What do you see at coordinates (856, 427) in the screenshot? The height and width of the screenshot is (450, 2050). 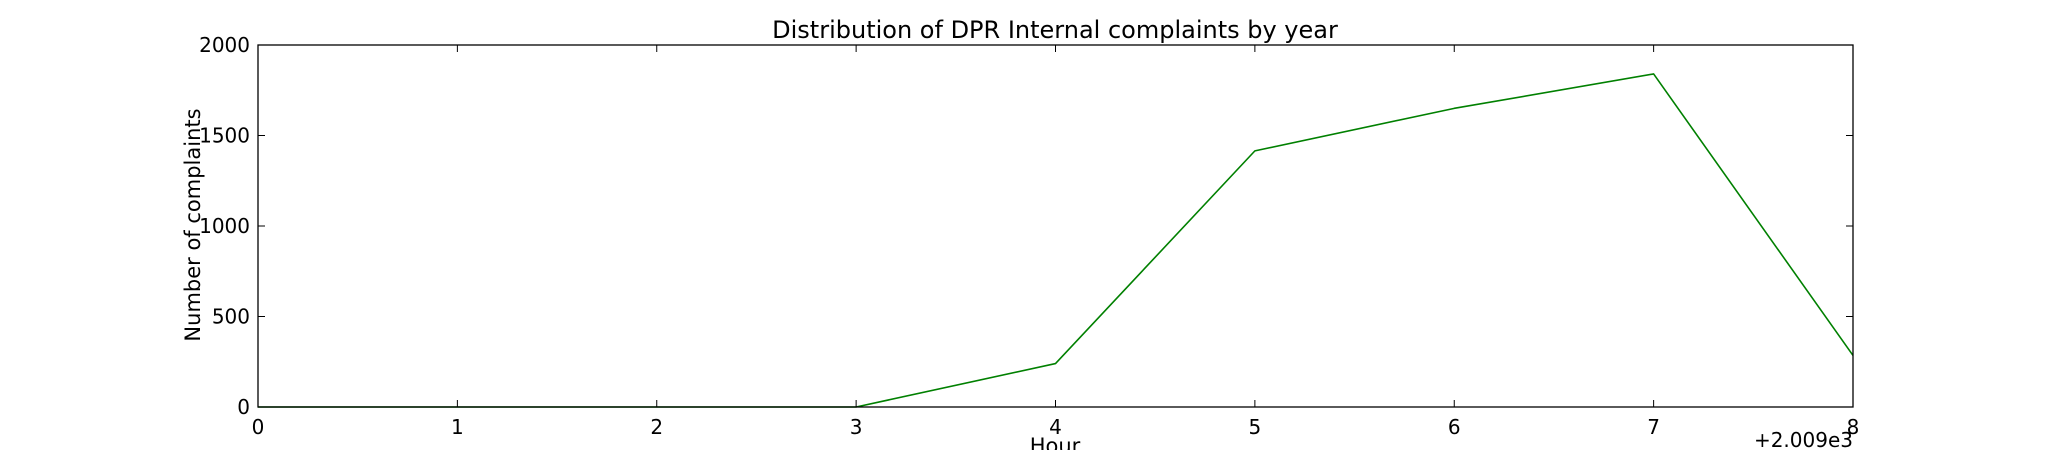 I see `x-tick-label: 3` at bounding box center [856, 427].